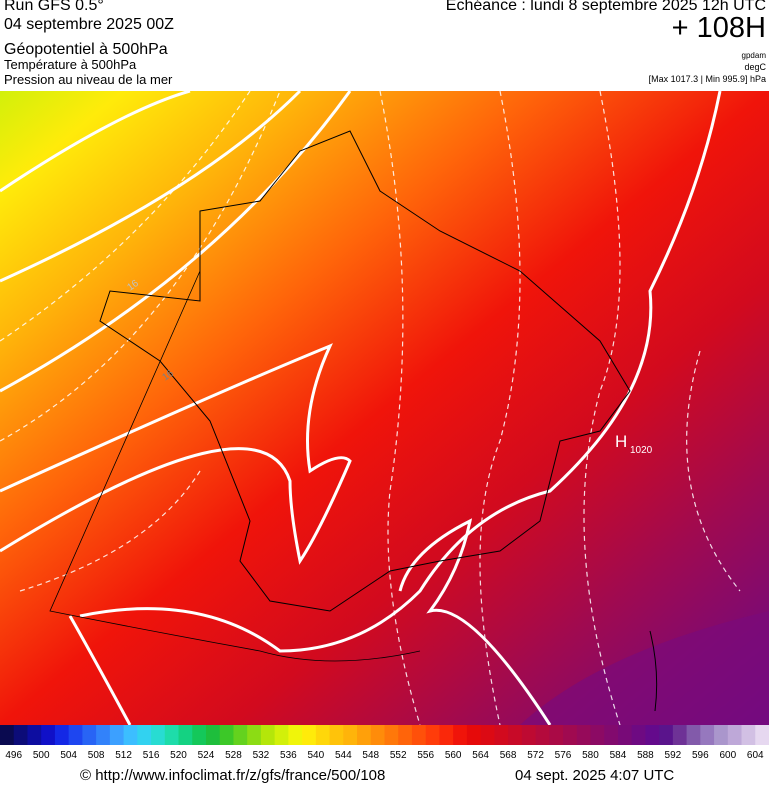 The image size is (769, 786). I want to click on colorbar-label: 548, so click(370, 755).